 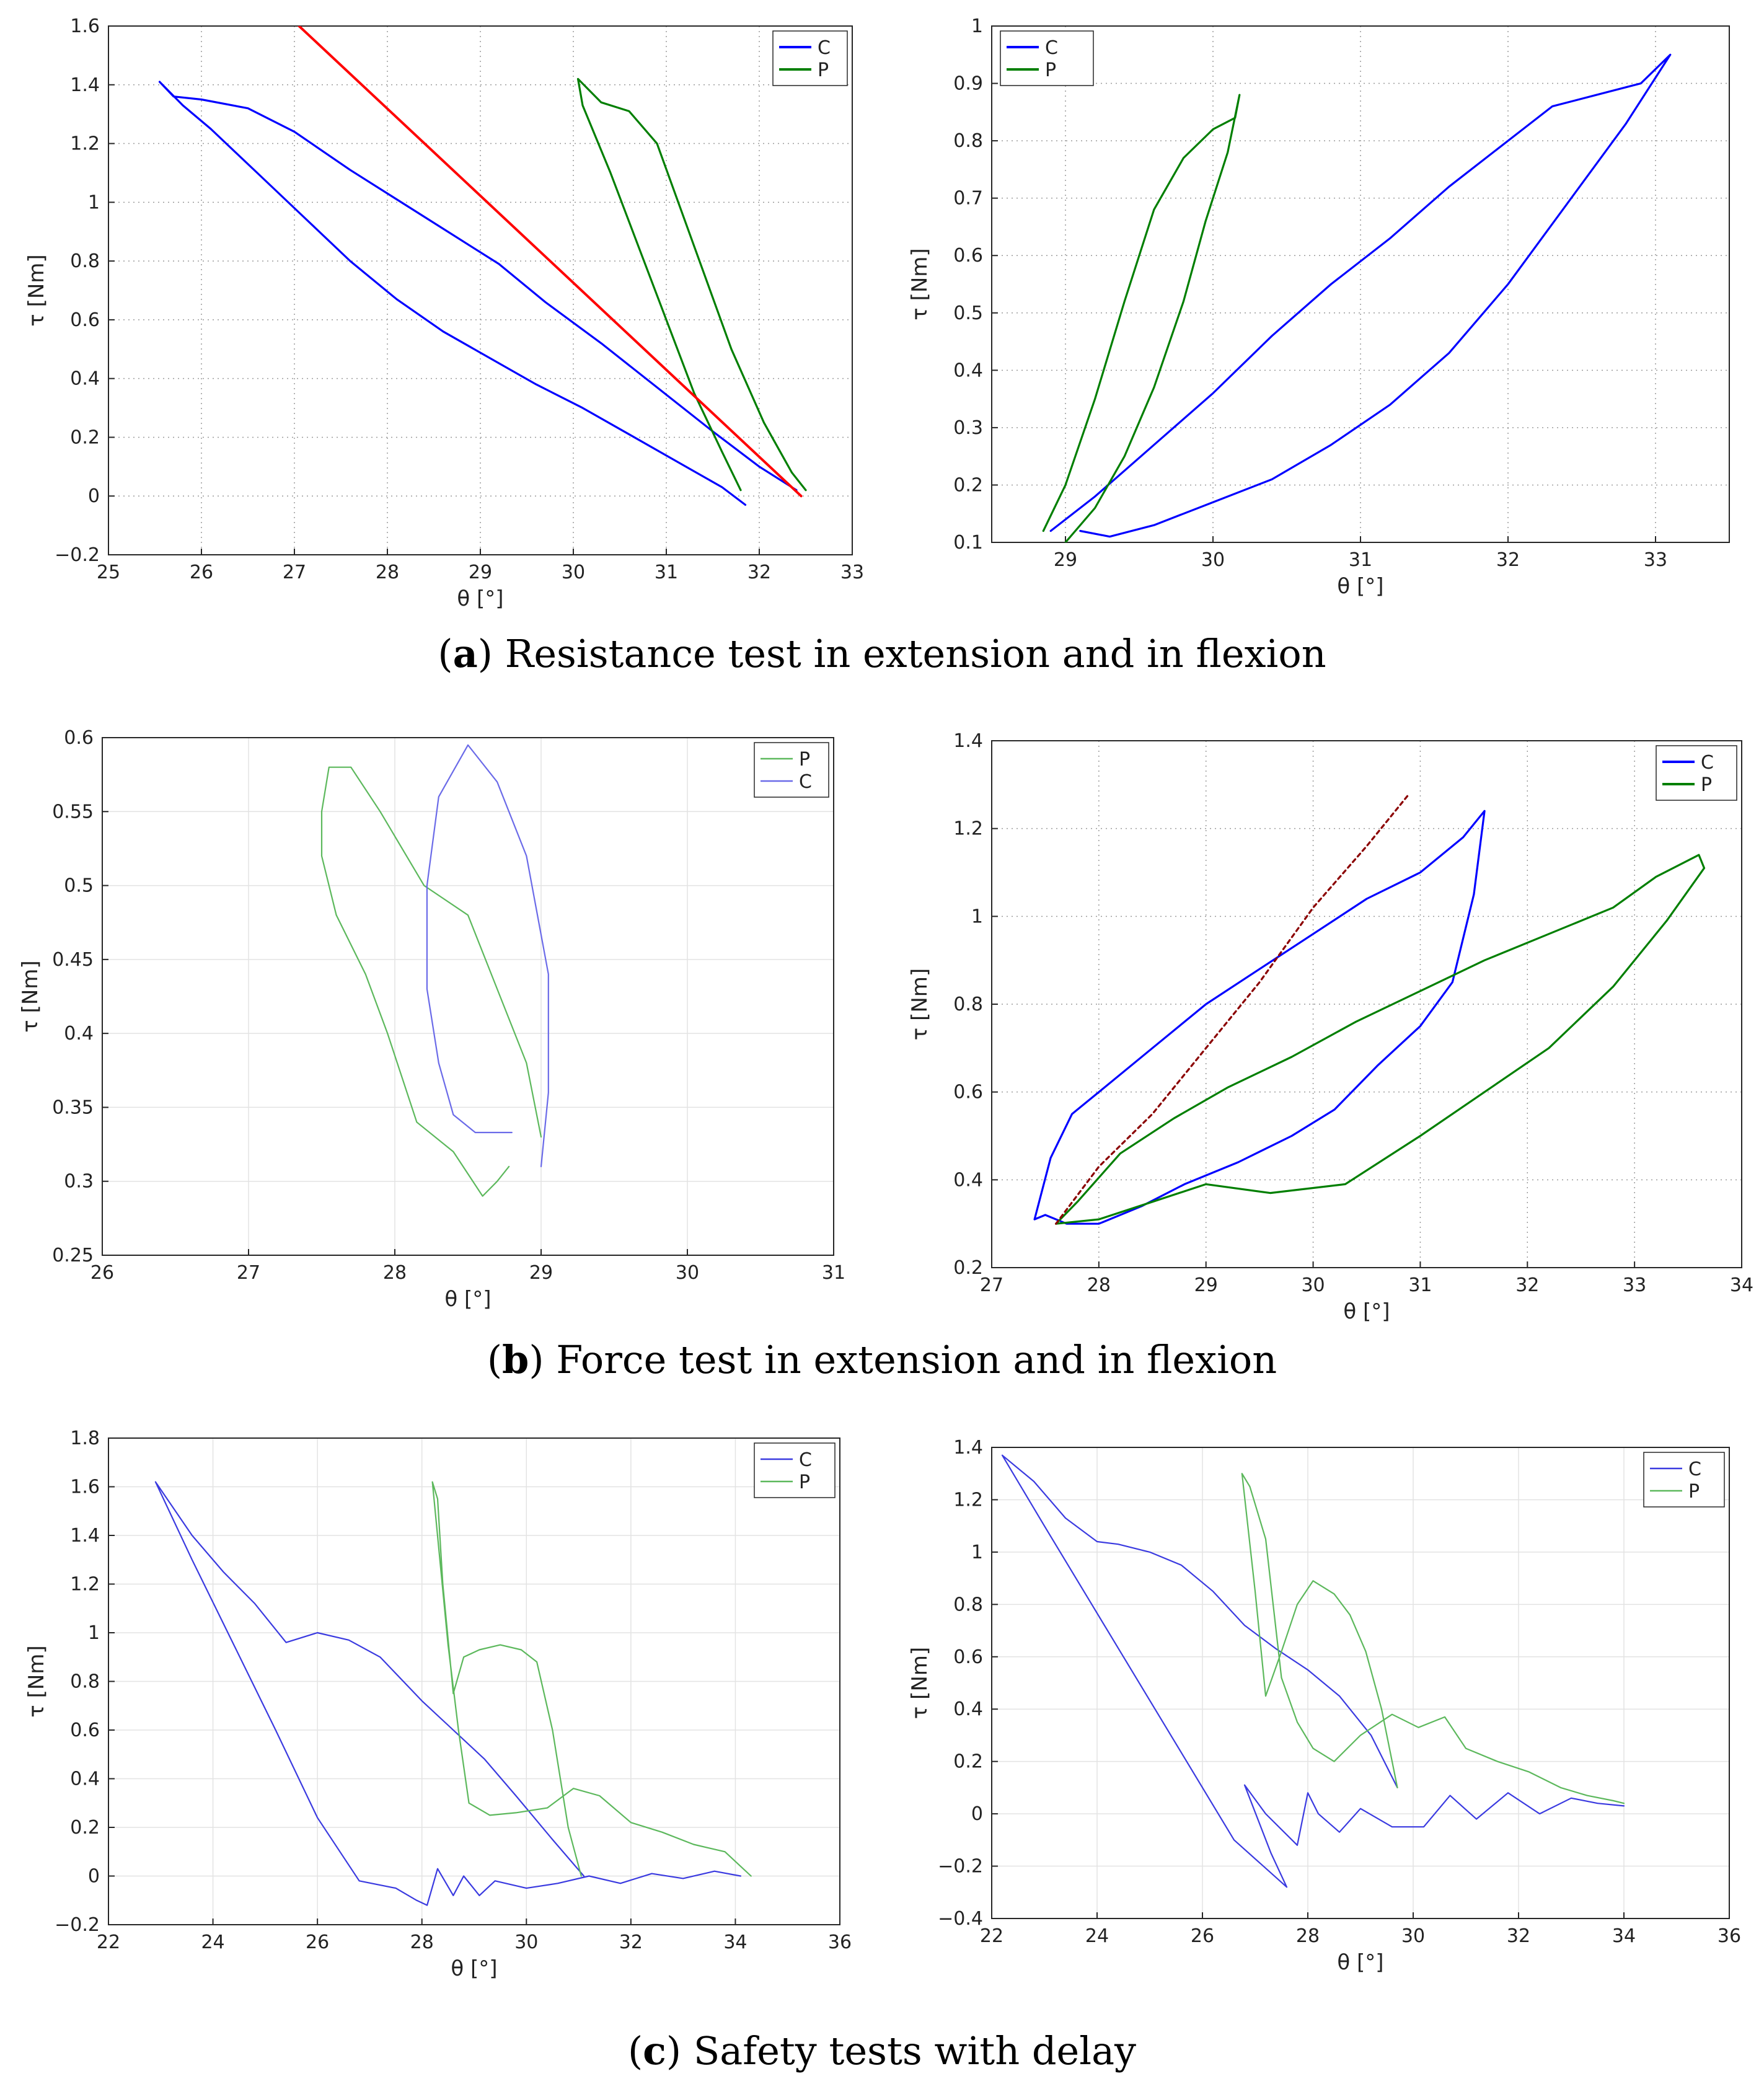 What do you see at coordinates (79, 886) in the screenshot?
I see `y-tick-label: 0.5` at bounding box center [79, 886].